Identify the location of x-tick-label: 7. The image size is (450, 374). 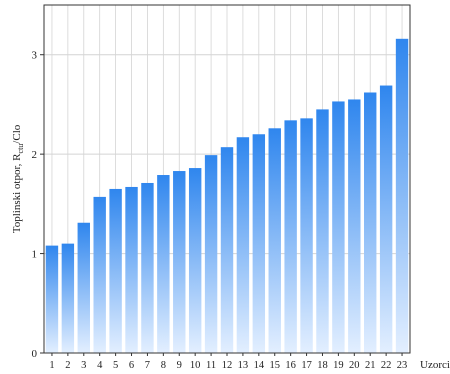
(147, 365).